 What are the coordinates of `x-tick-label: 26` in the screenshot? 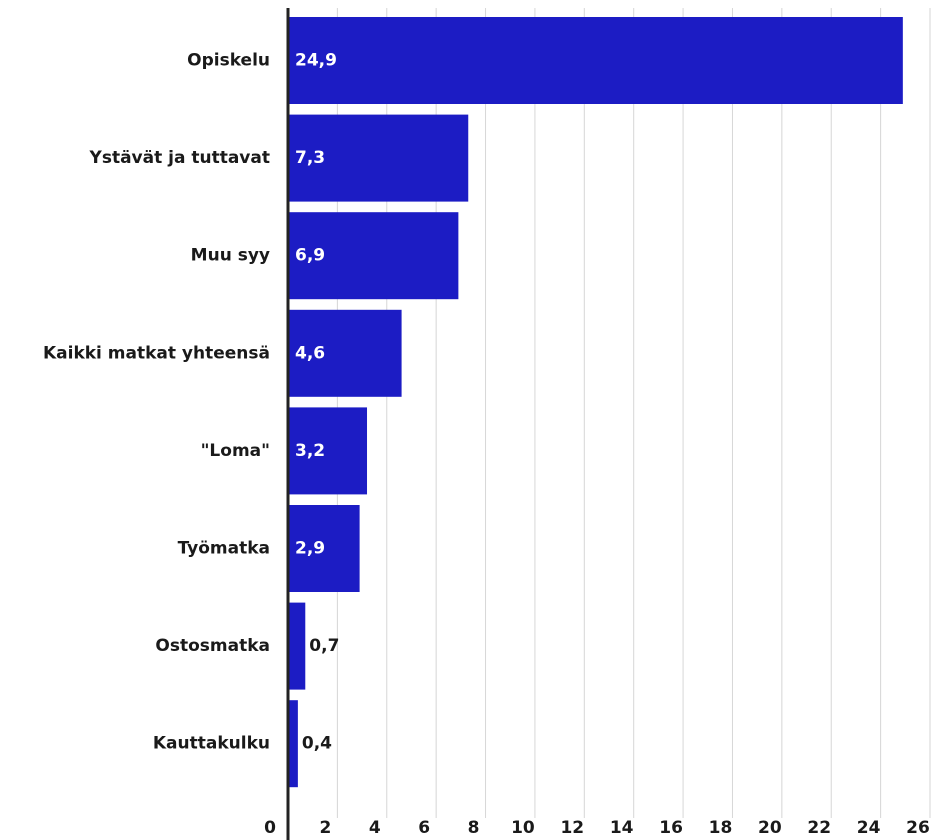 It's located at (918, 828).